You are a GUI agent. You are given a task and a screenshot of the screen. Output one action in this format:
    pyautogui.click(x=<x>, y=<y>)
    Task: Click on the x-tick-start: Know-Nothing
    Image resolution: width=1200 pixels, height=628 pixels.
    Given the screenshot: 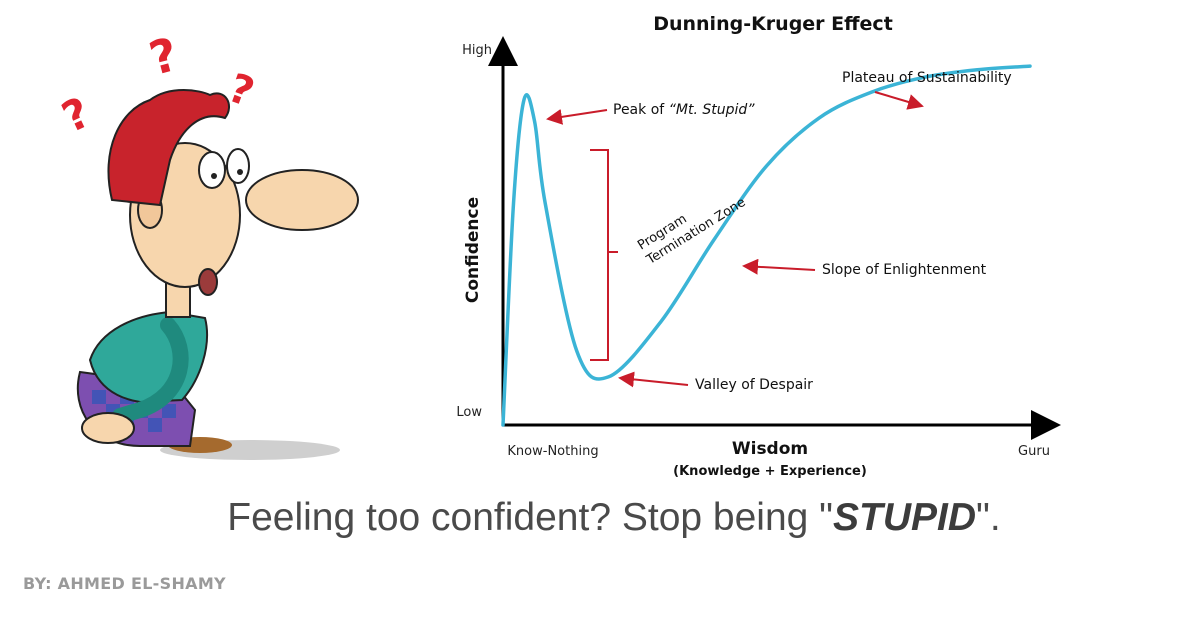 What is the action you would take?
    pyautogui.click(x=552, y=451)
    